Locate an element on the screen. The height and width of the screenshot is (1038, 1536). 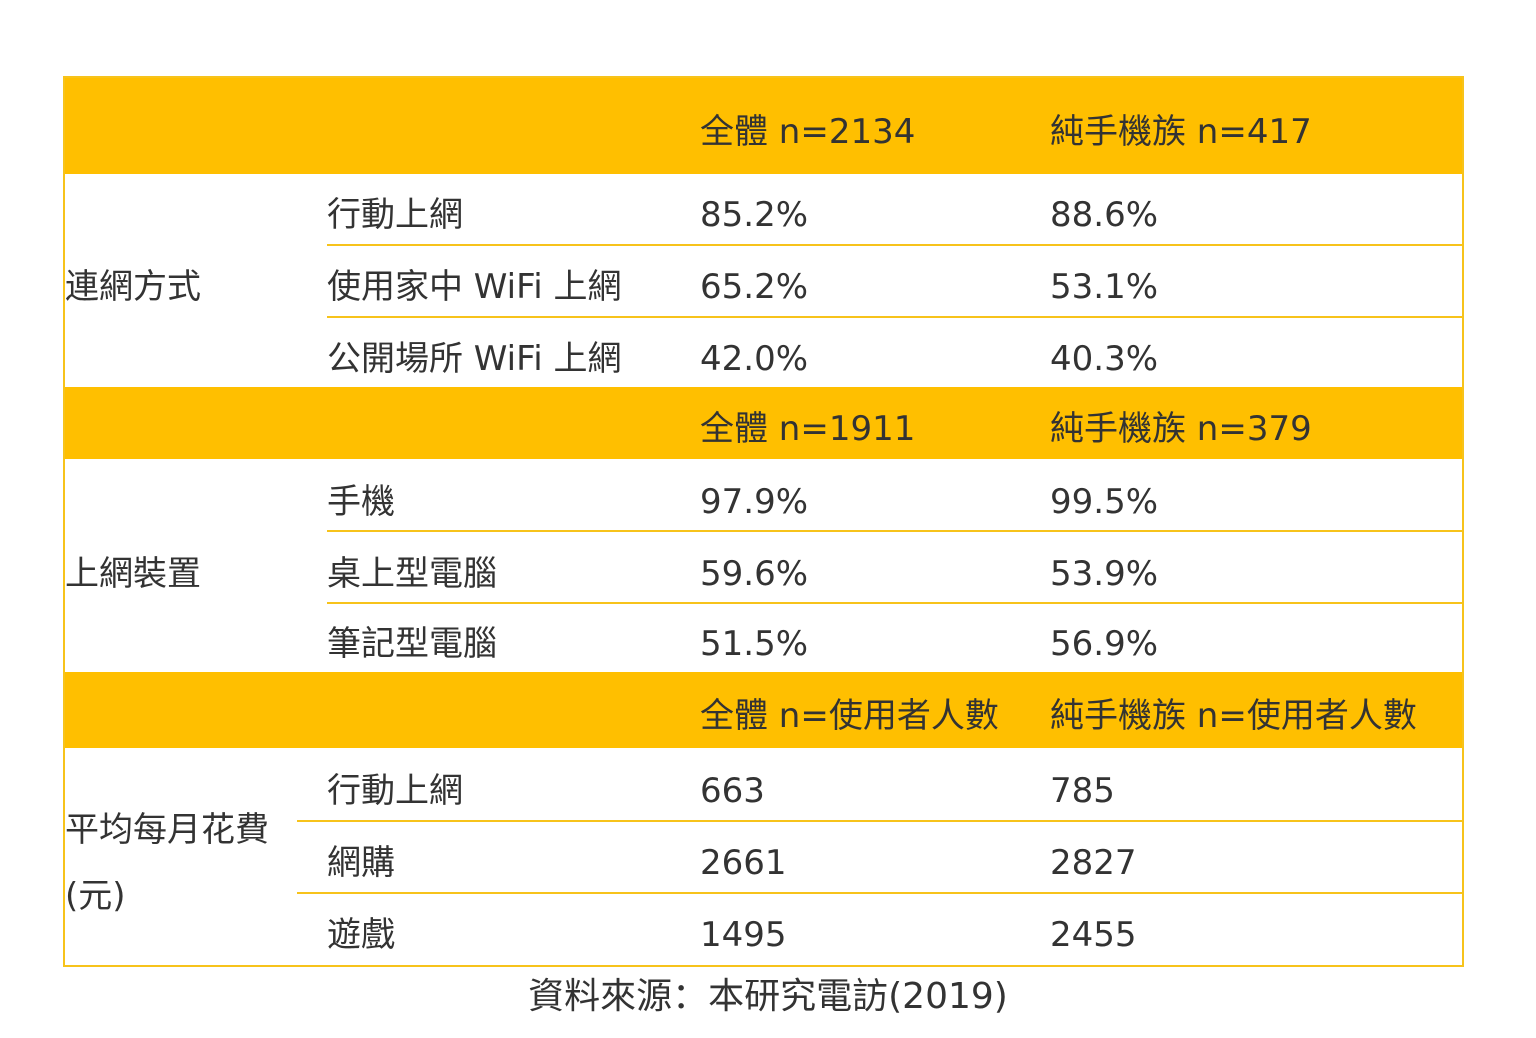
section-2-row-2-all: 59.6% is located at coordinates (754, 574).